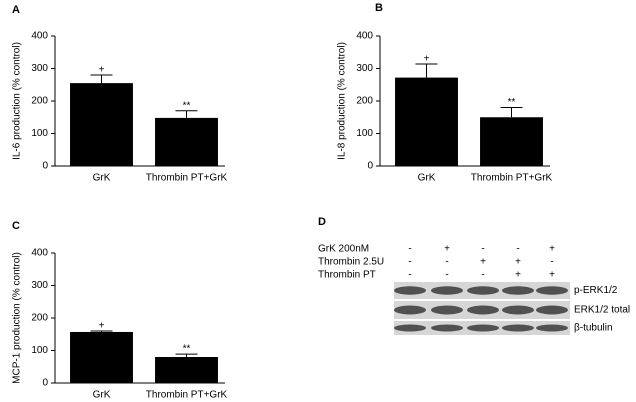  What do you see at coordinates (596, 290) in the screenshot?
I see `band-label: p-ERK1/2` at bounding box center [596, 290].